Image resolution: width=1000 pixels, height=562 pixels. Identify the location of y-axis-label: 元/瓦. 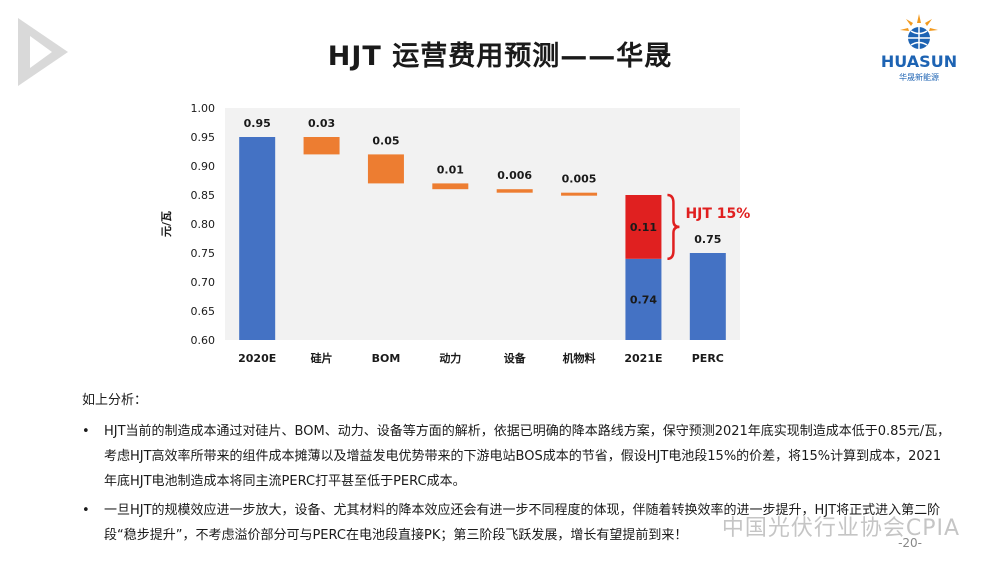
(166, 224).